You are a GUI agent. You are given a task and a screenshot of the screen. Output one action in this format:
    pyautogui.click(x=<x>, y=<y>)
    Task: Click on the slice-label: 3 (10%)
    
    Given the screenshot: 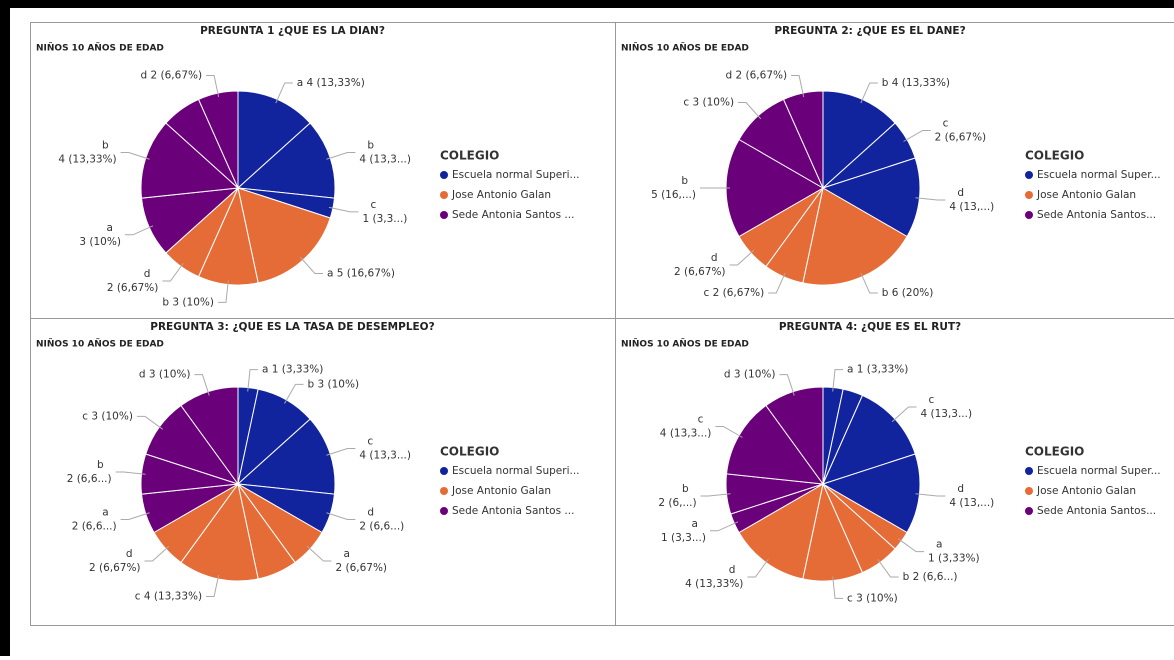 What is the action you would take?
    pyautogui.click(x=100, y=242)
    